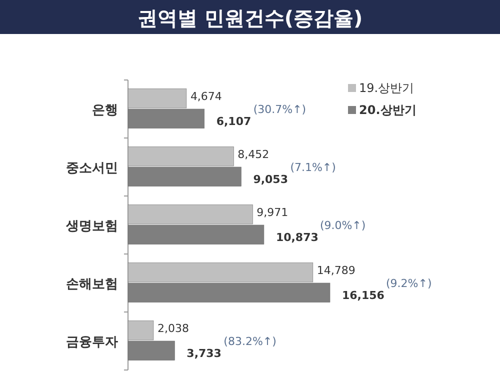 The height and width of the screenshot is (381, 500). What do you see at coordinates (92, 342) in the screenshot?
I see `y-tick-label: 금융투자` at bounding box center [92, 342].